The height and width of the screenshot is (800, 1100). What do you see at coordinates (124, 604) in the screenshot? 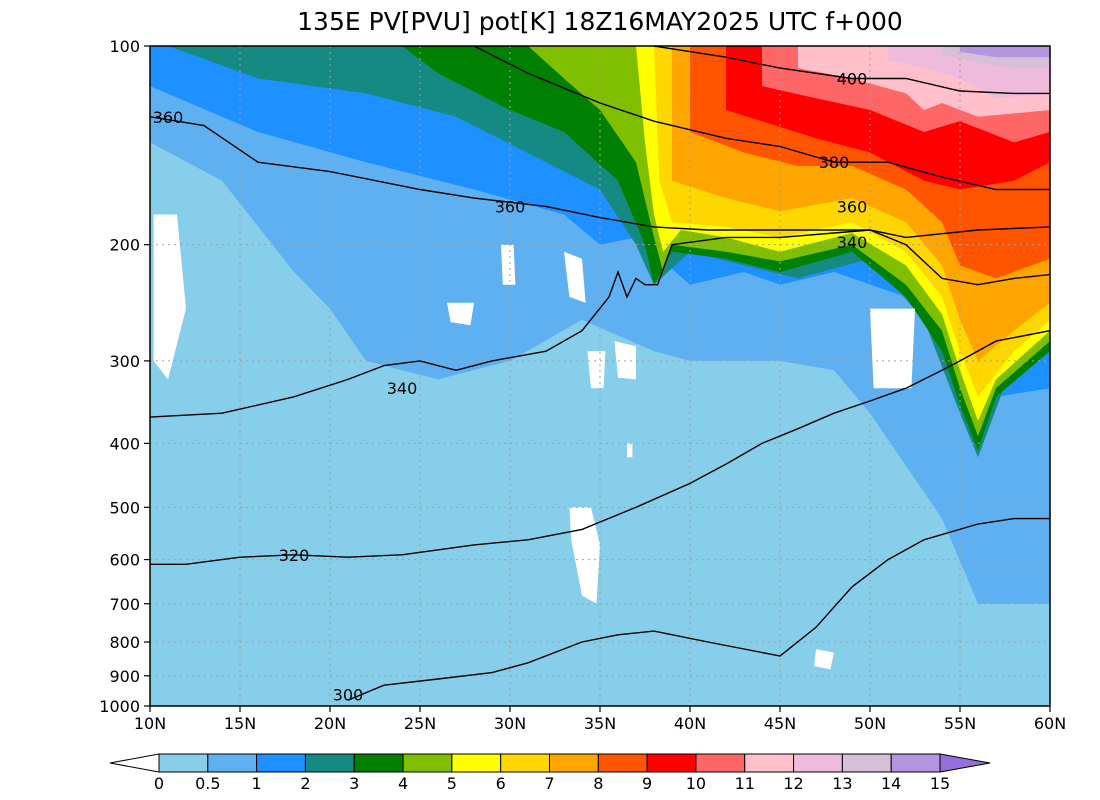
I see `y-tick-label-6: 700` at bounding box center [124, 604].